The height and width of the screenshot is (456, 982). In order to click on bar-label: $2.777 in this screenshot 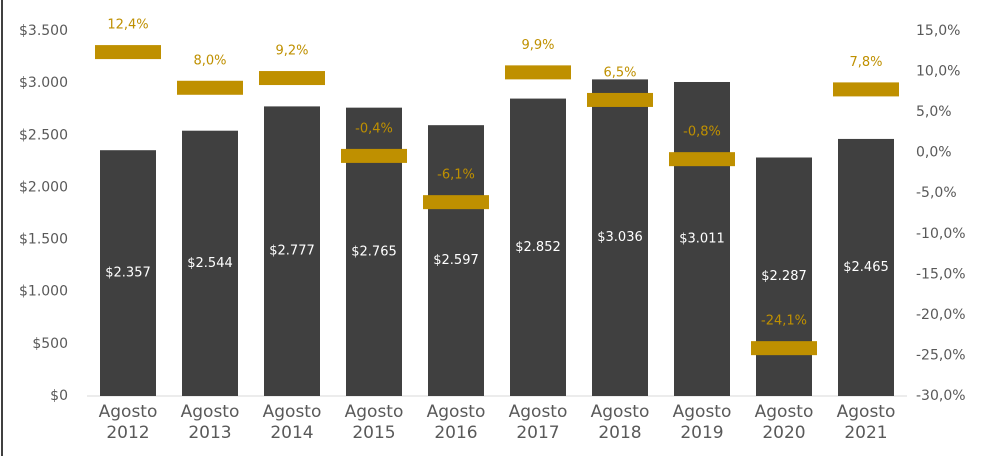, I will do `click(292, 251)`.